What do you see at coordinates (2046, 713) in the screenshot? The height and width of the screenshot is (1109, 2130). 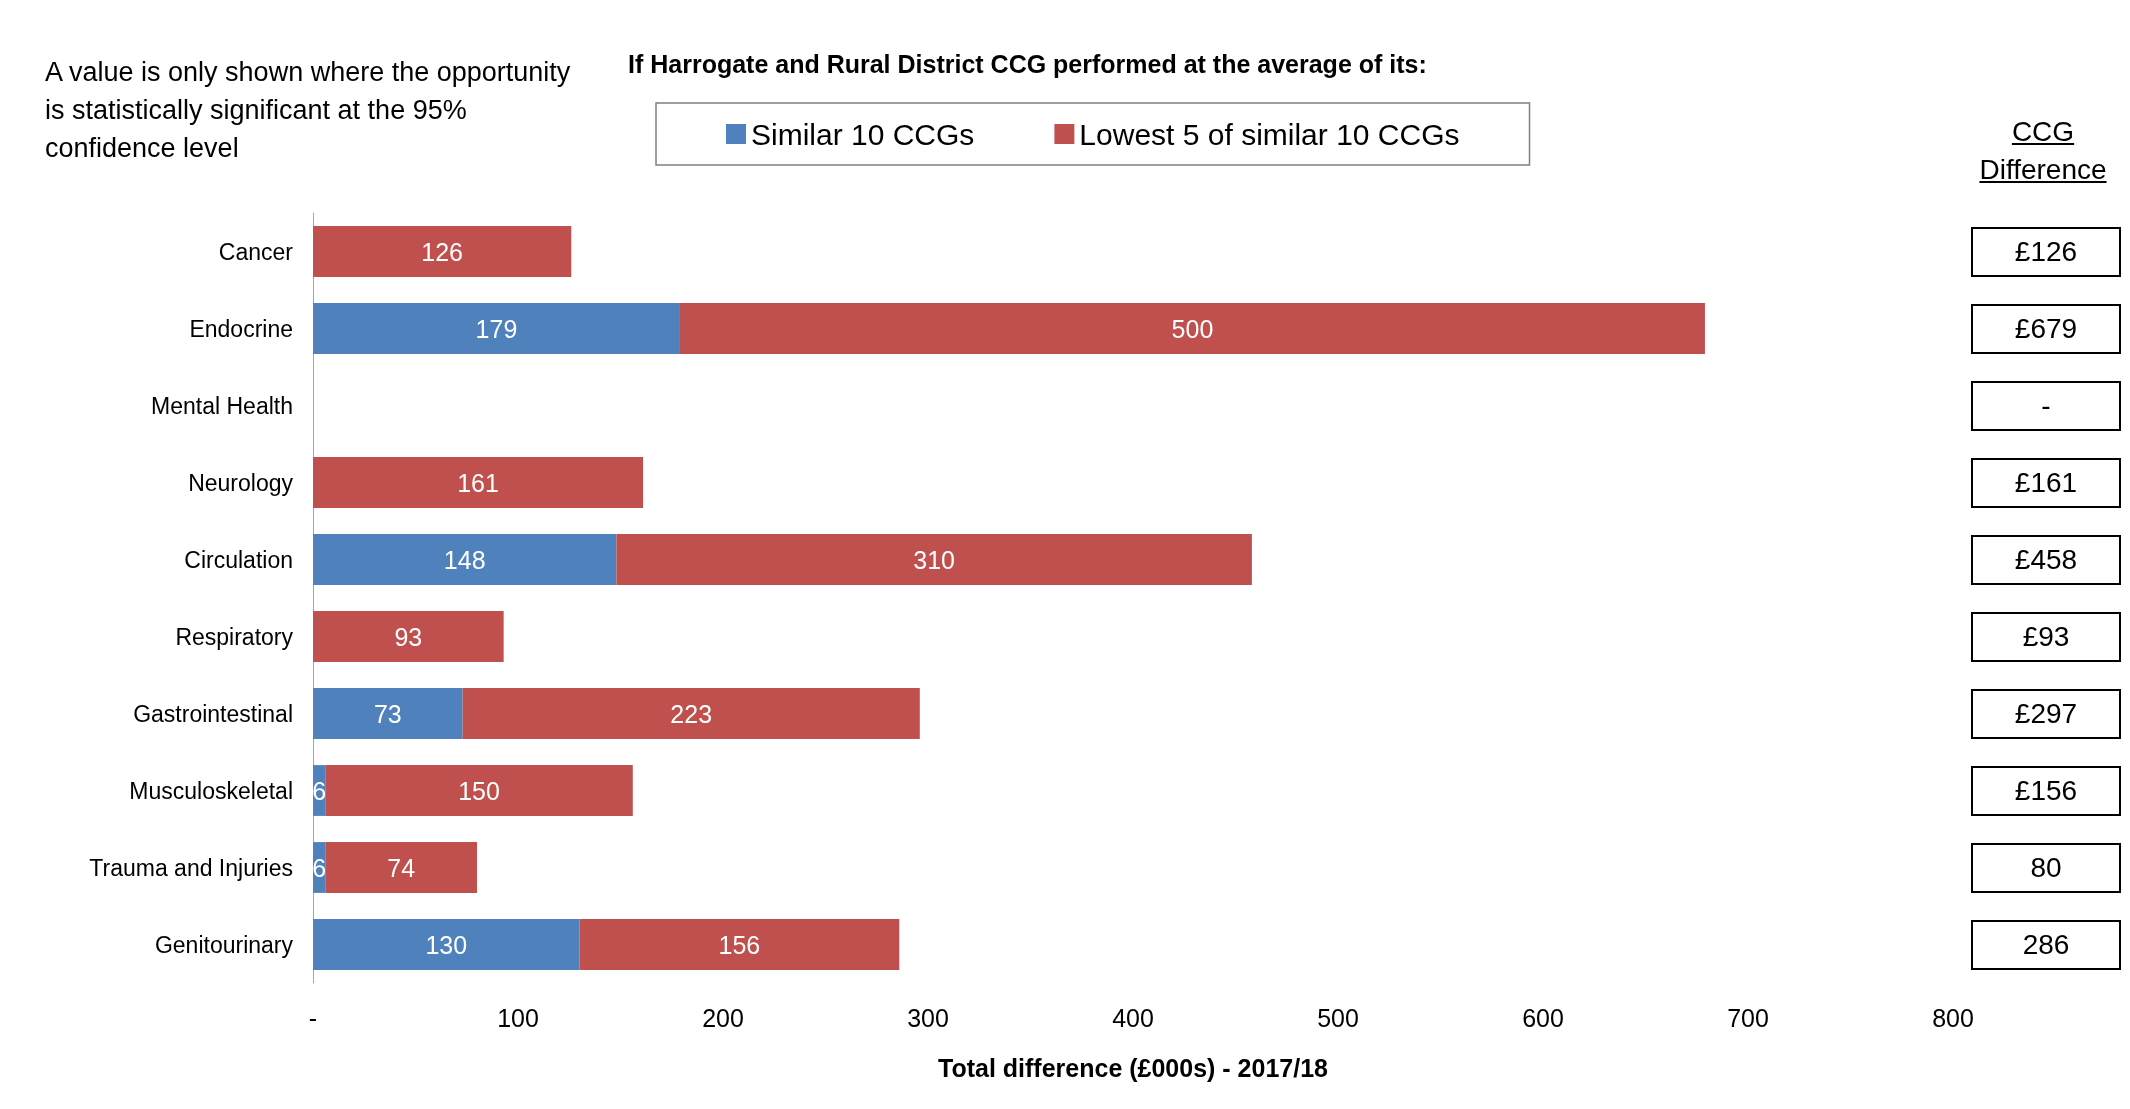 I see `text: £297` at bounding box center [2046, 713].